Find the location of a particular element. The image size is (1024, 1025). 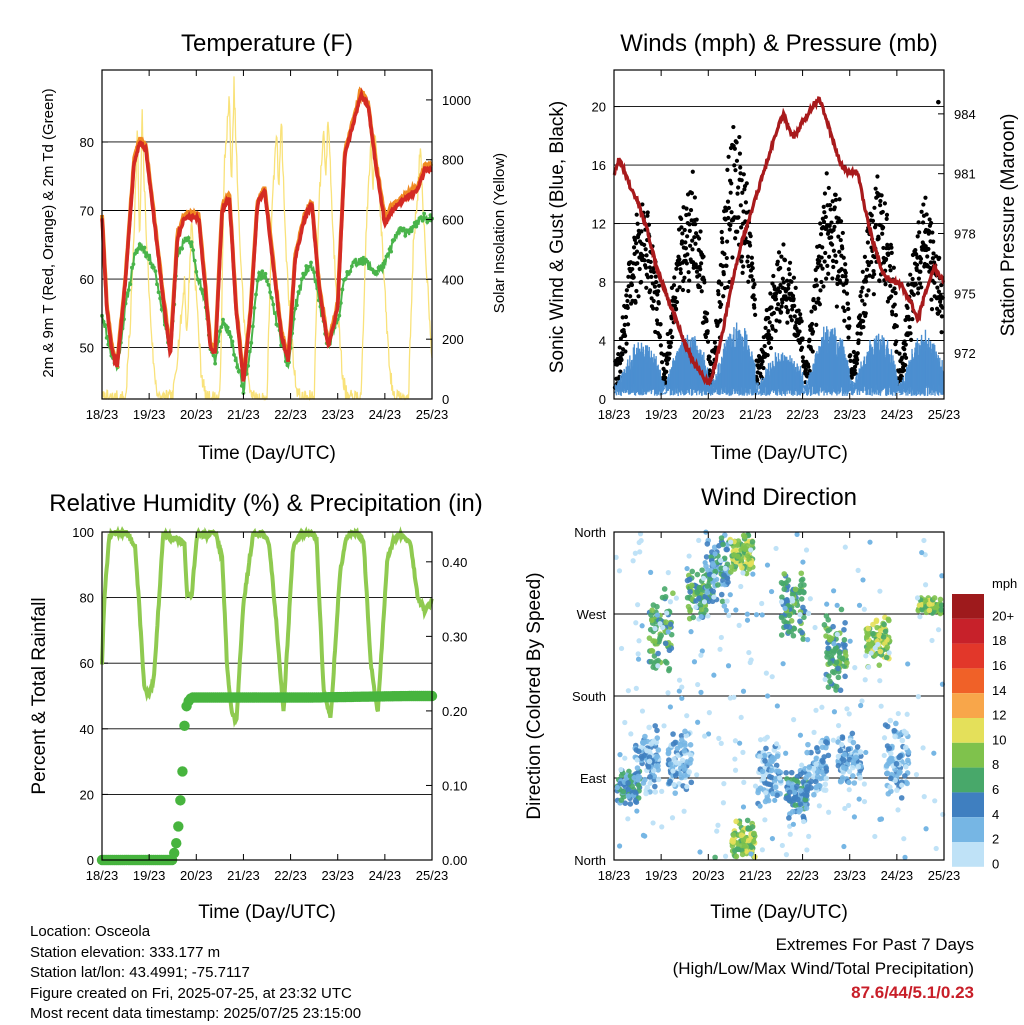

humidity-ytick-label: 0 is located at coordinates (90, 860).